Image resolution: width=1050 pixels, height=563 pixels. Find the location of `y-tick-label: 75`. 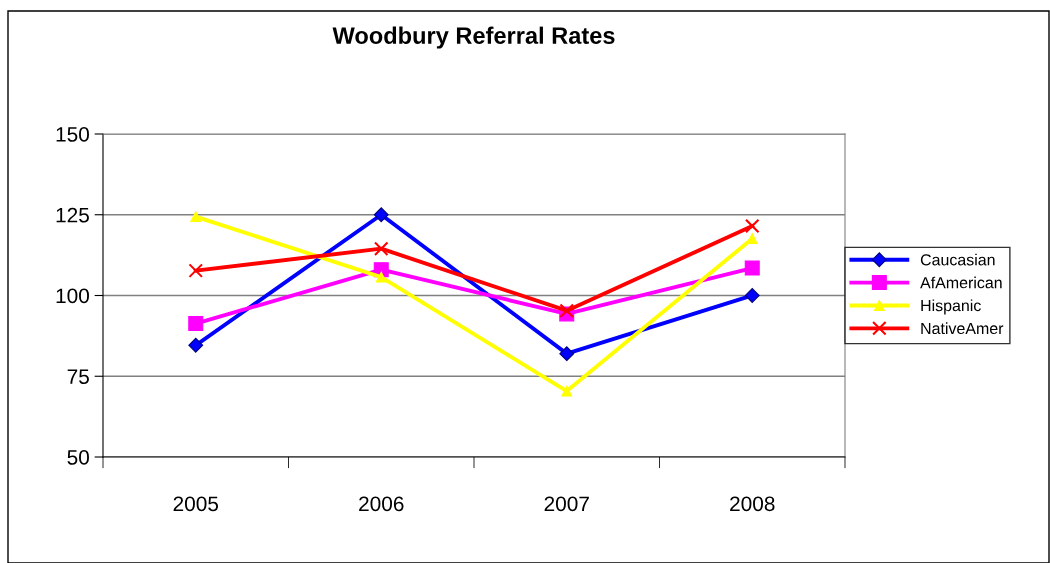

y-tick-label: 75 is located at coordinates (78, 376).